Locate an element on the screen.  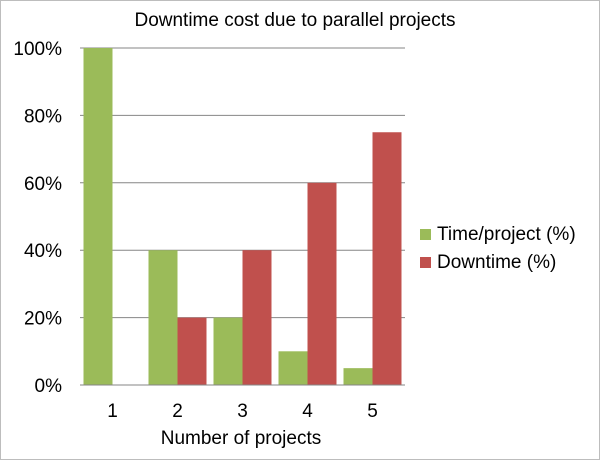
y-tick-label: 0% is located at coordinates (49, 386).